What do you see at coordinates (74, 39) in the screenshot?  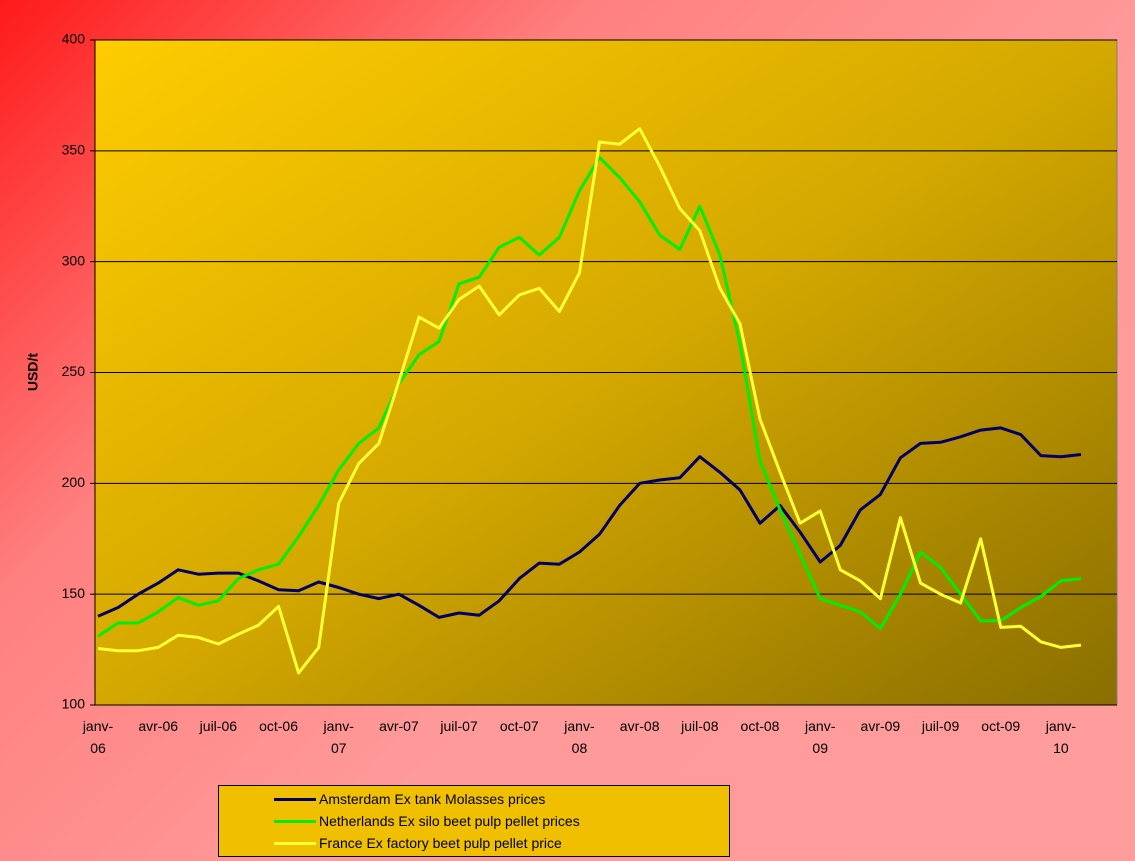 I see `y-tick-label: 400` at bounding box center [74, 39].